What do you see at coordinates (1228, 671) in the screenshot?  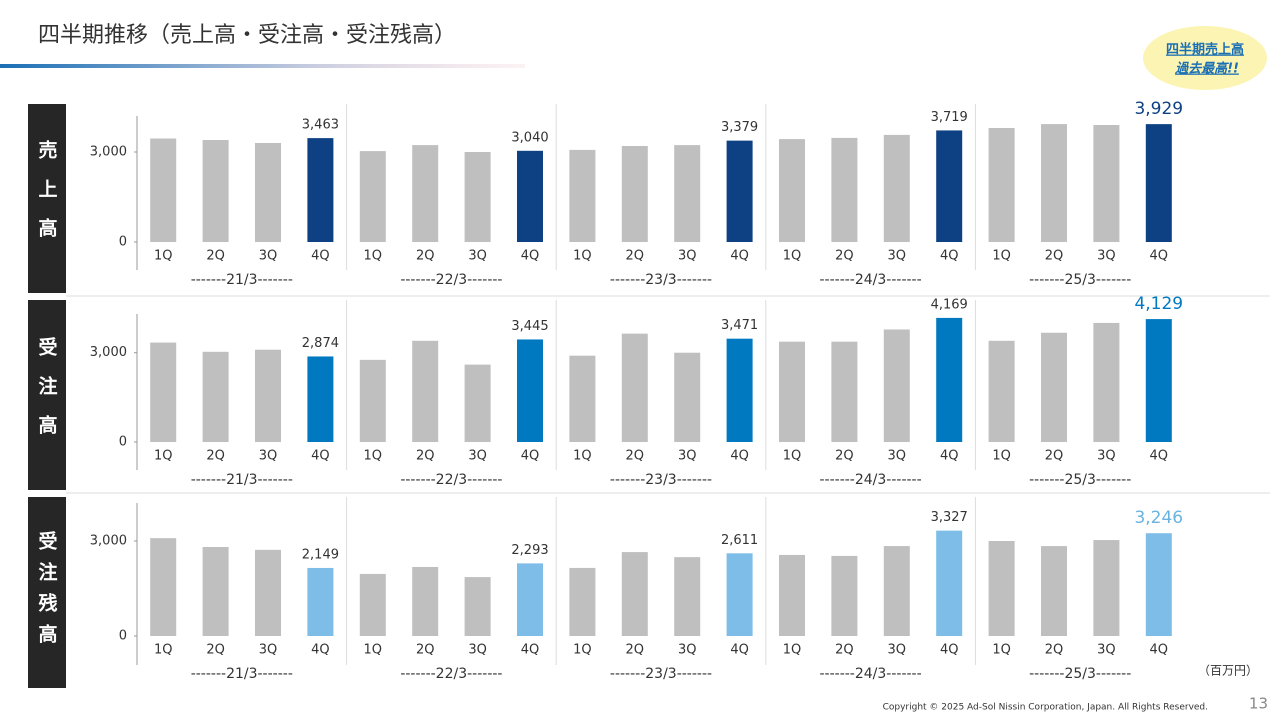 I see `unit-label: （百万円）` at bounding box center [1228, 671].